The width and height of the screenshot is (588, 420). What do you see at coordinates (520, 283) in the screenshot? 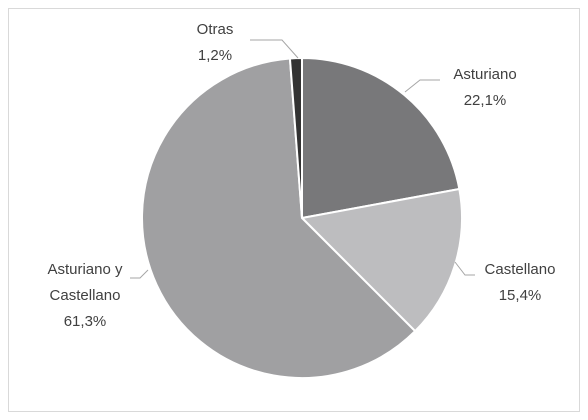
I see `slice-label: Castellano 15,4%` at bounding box center [520, 283].